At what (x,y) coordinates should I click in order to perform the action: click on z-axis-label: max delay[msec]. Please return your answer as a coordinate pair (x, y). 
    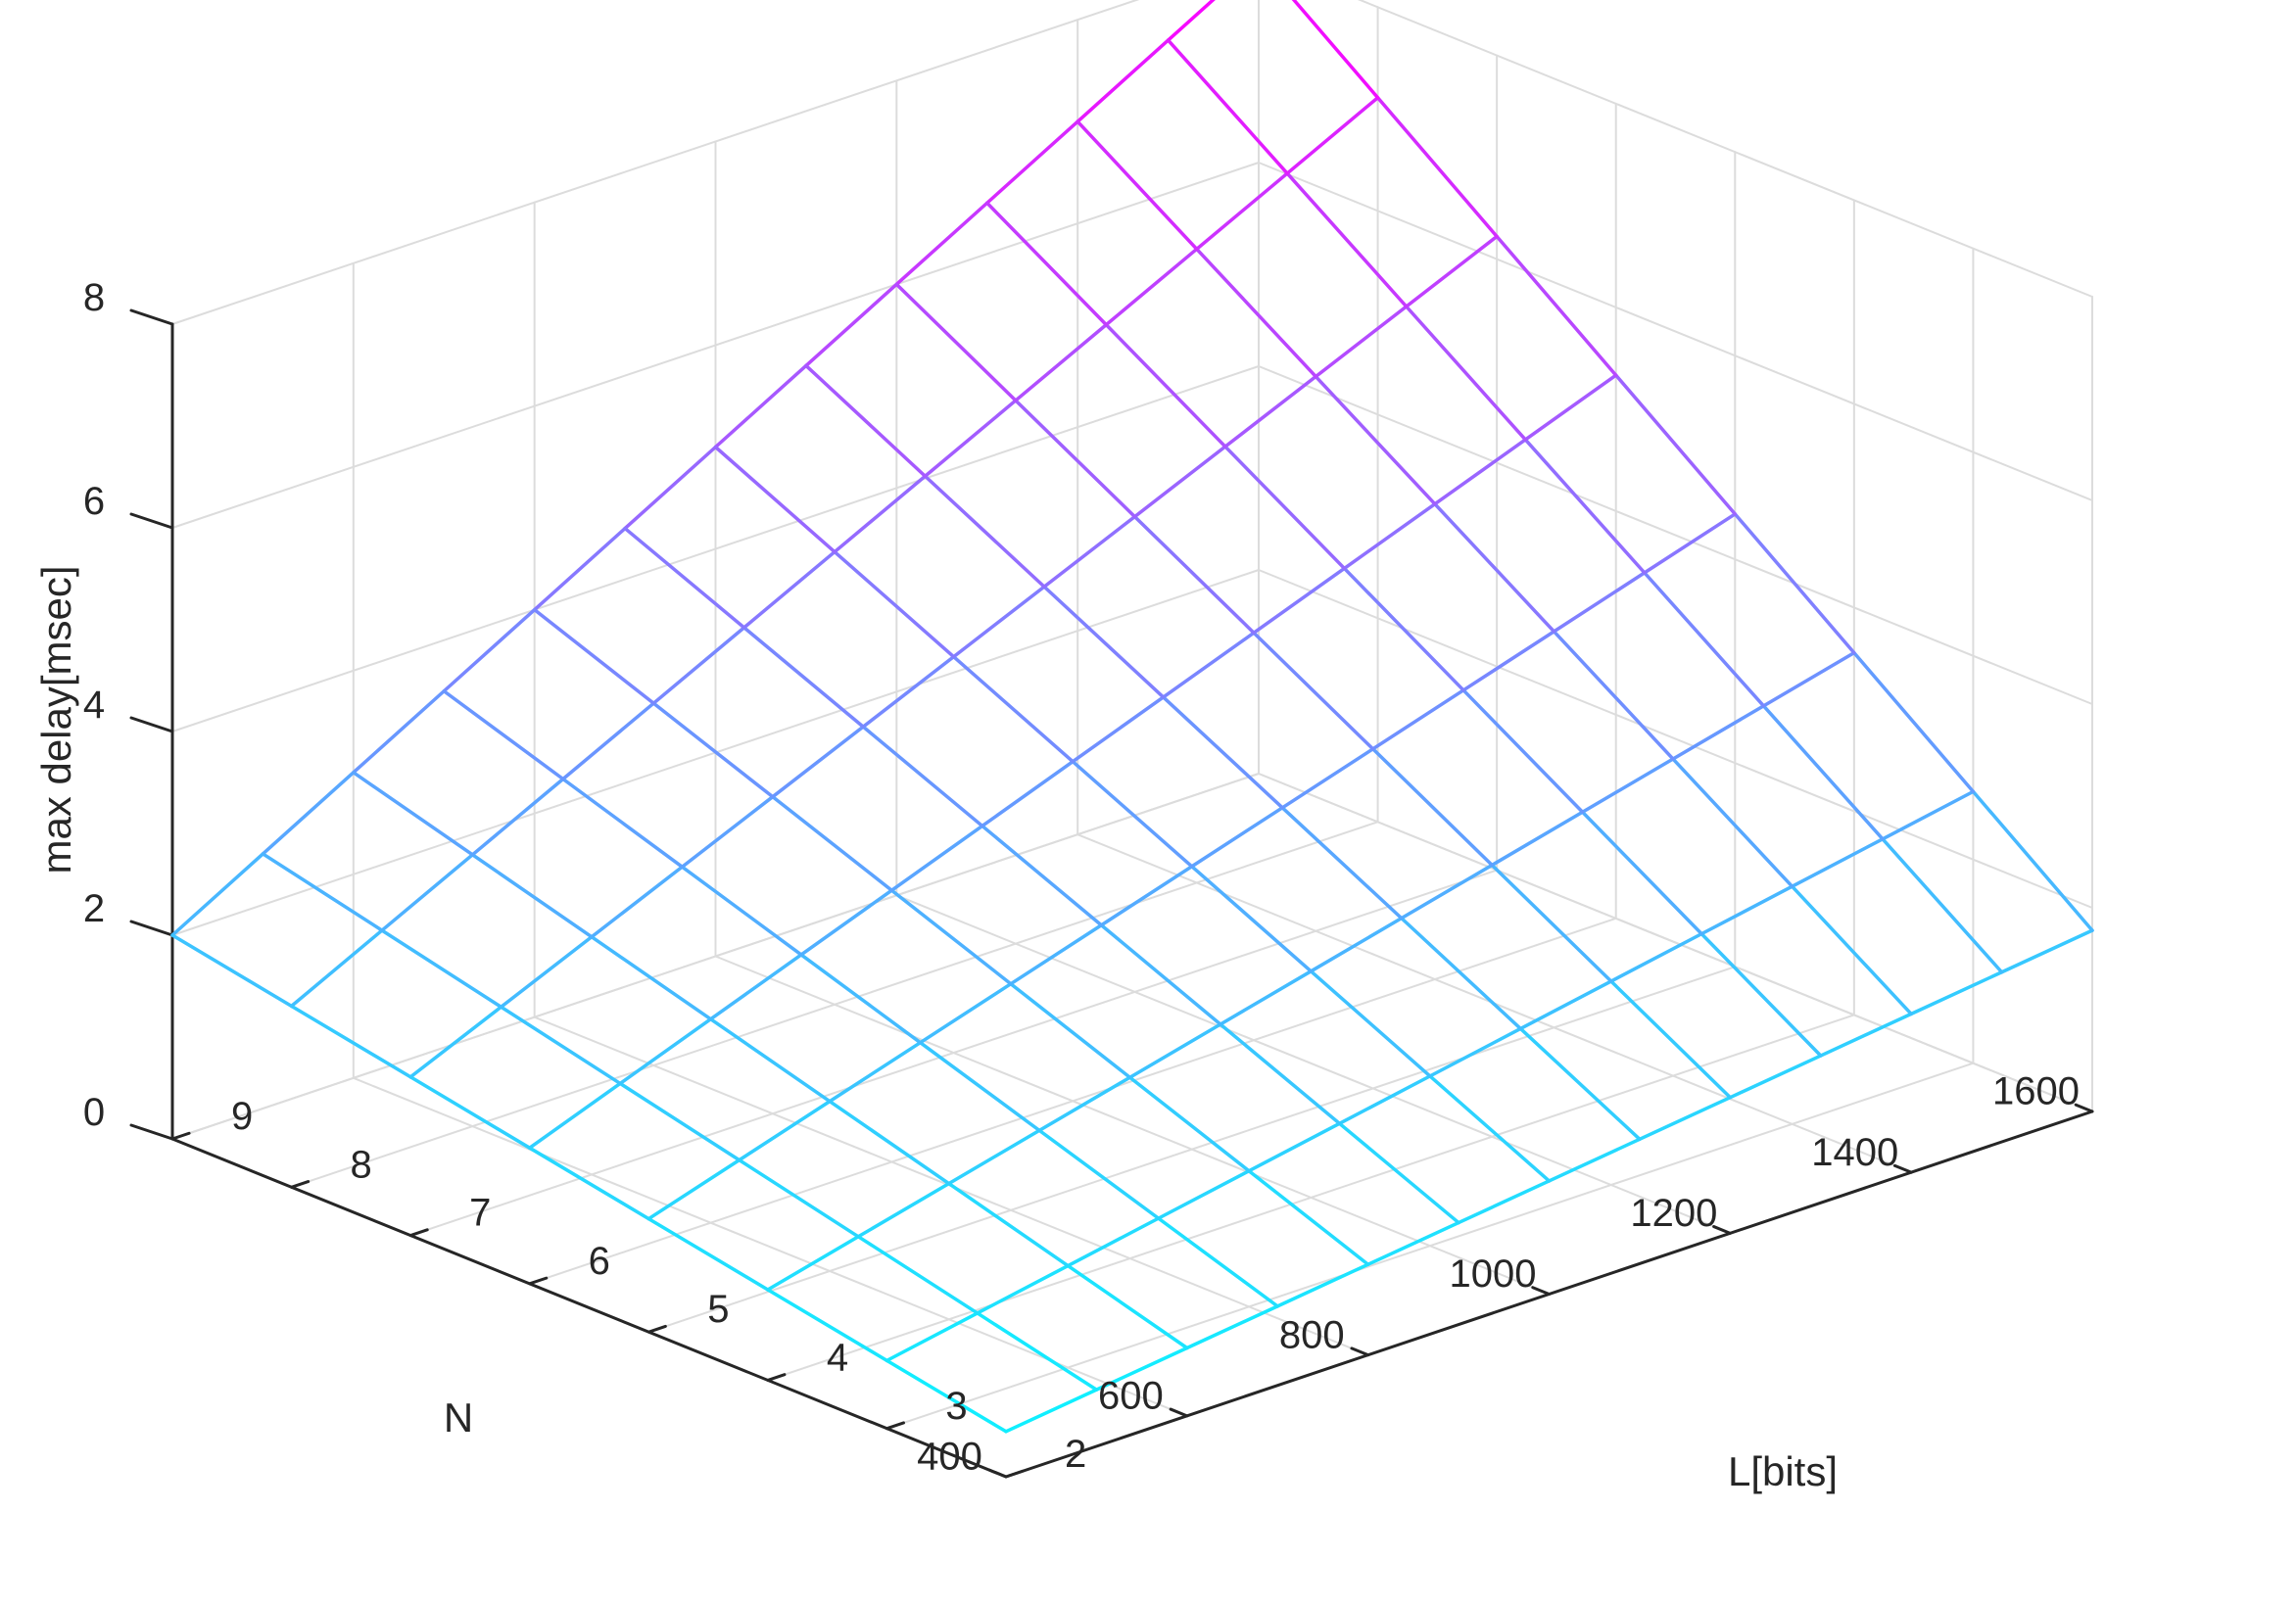
    Looking at the image, I should click on (56, 720).